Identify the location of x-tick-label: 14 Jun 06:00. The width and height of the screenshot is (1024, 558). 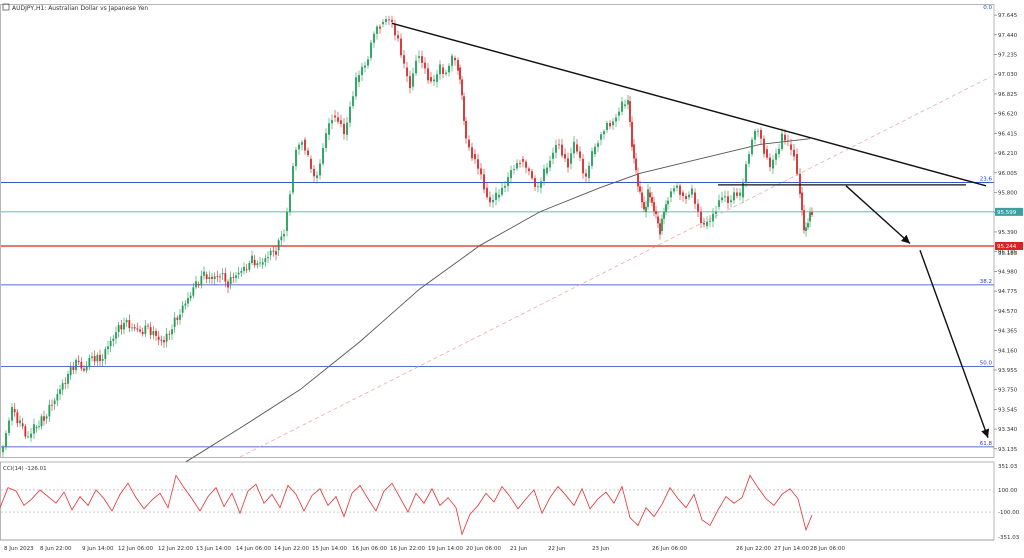
(253, 549).